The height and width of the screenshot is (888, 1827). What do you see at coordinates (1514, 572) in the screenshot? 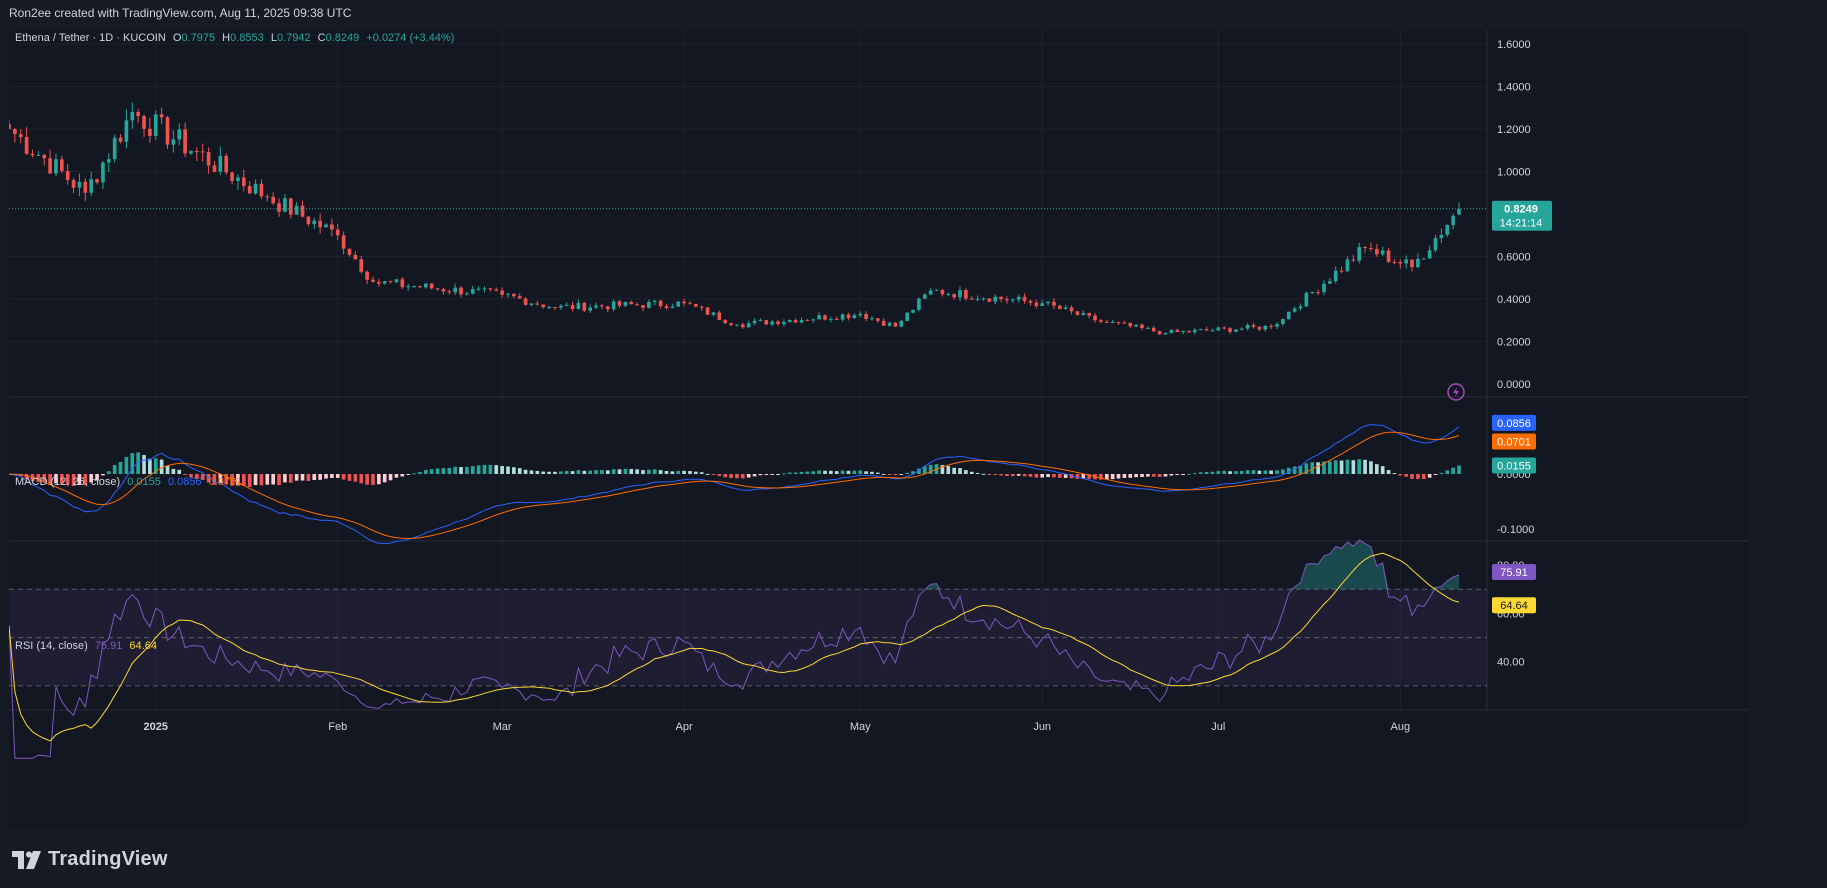
I see `rsi-badge` at bounding box center [1514, 572].